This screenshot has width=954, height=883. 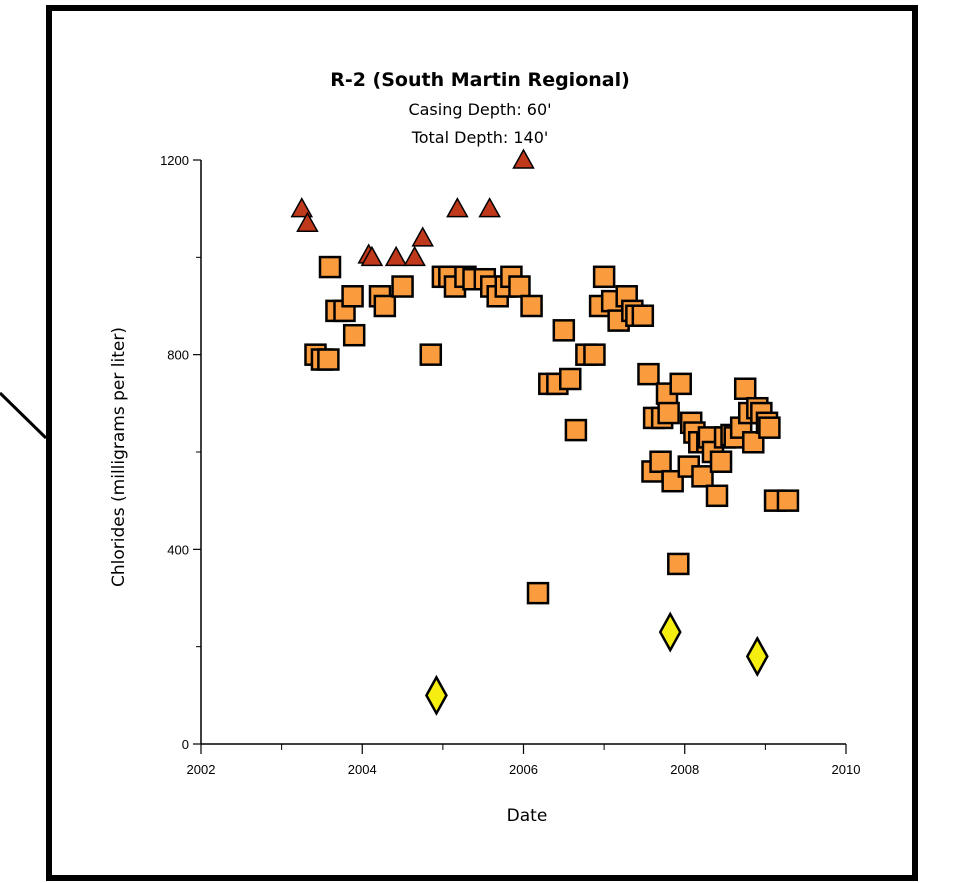 I want to click on y-tick-label: 0, so click(x=185, y=744).